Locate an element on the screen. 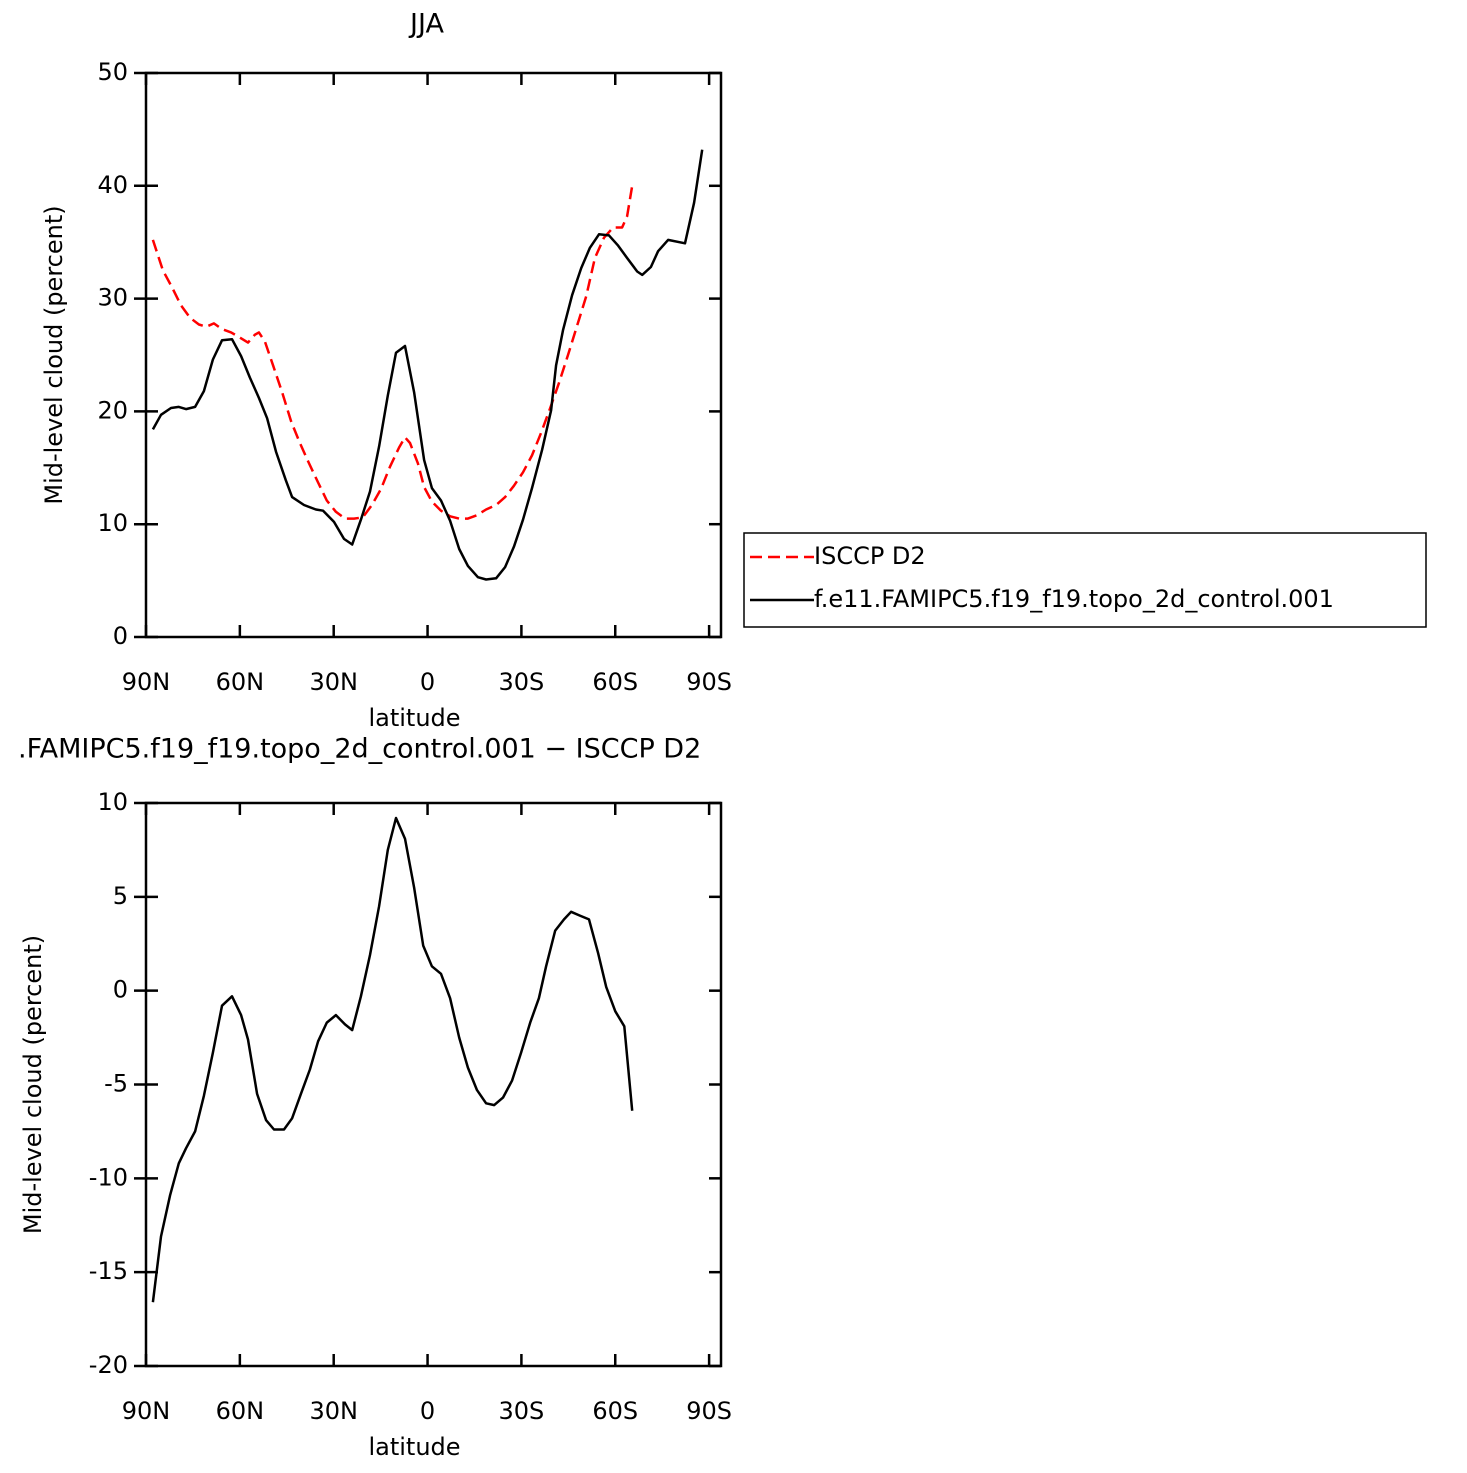 This screenshot has height=1473, width=1467. y-tick-label: -5 is located at coordinates (116, 1084).